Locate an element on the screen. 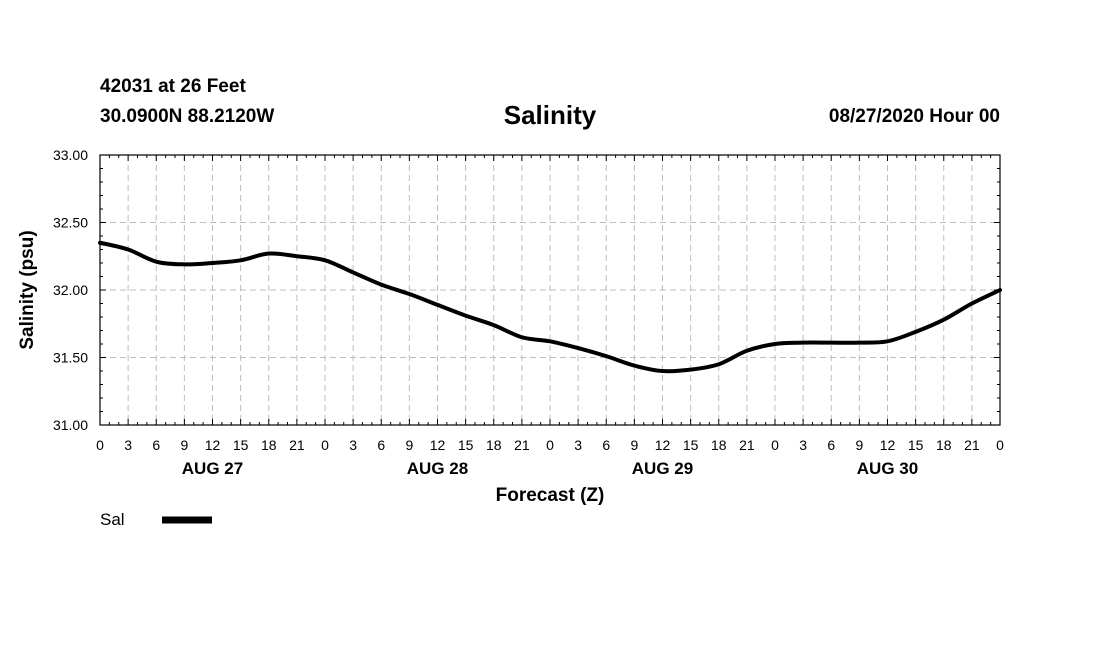  y-tick-label: 31.50 is located at coordinates (70, 358).